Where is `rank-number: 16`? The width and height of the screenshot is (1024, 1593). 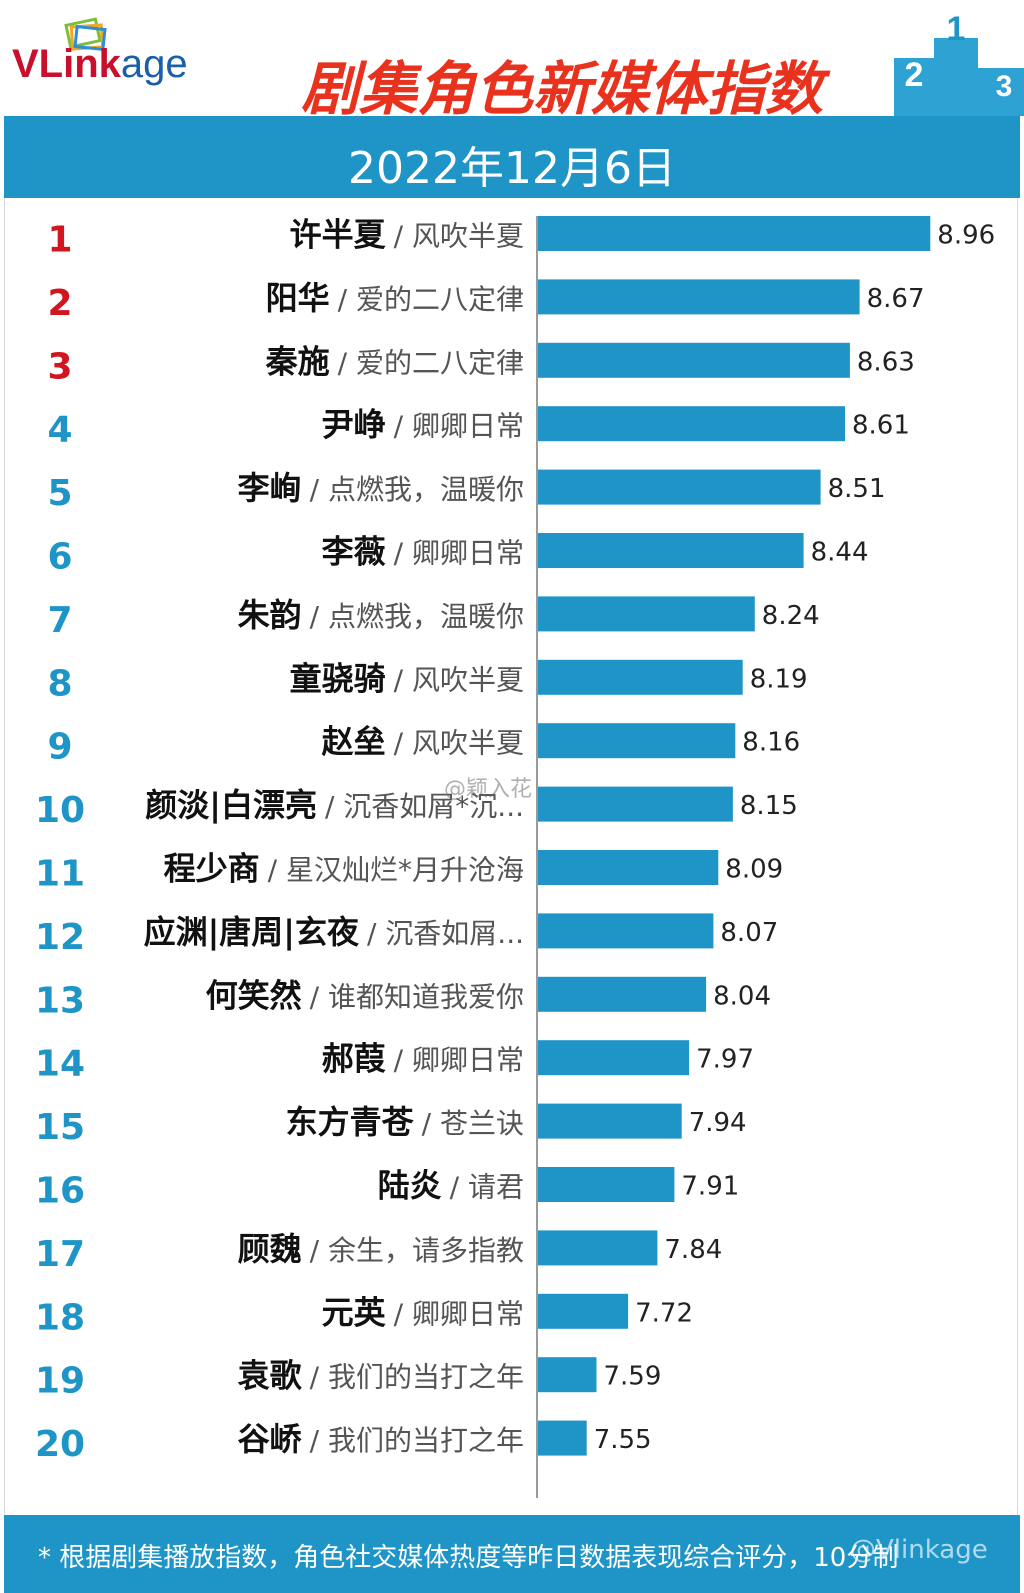
rank-number: 16 is located at coordinates (60, 1191).